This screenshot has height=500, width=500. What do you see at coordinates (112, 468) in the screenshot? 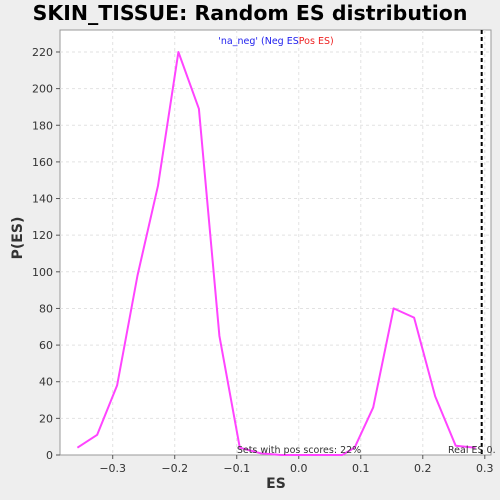
I see `x-tick-label: −0.3` at bounding box center [112, 468].